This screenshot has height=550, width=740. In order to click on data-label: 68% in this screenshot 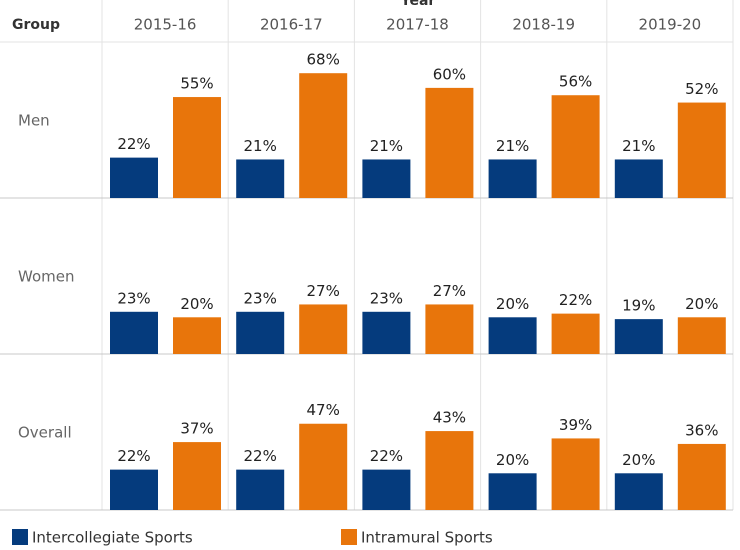, I will do `click(323, 60)`.